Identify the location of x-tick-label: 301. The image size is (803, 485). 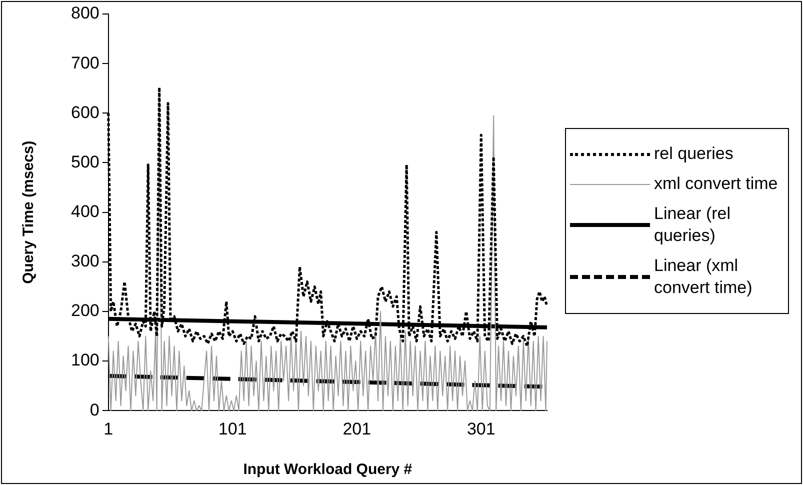
(481, 428).